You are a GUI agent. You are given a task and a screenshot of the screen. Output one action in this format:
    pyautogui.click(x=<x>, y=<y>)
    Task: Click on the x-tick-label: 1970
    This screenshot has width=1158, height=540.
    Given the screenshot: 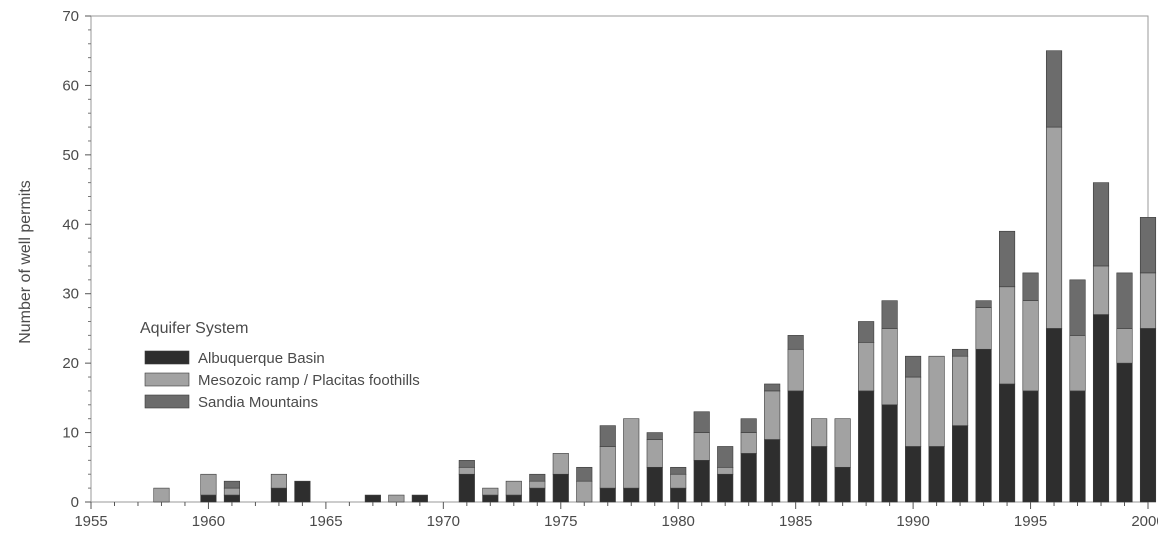 What is the action you would take?
    pyautogui.click(x=443, y=521)
    